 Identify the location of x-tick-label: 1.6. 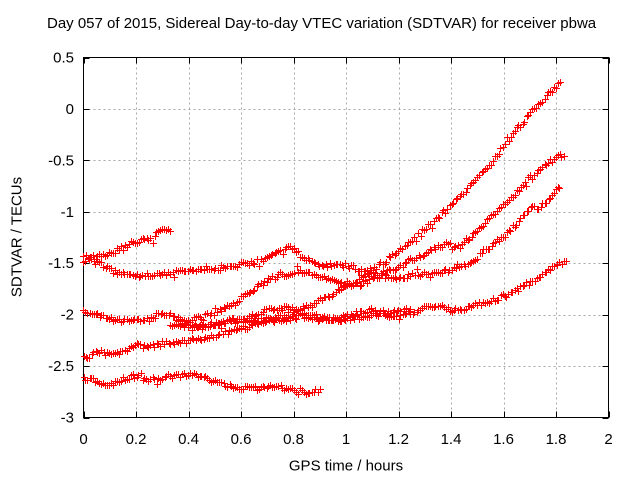
(503, 439).